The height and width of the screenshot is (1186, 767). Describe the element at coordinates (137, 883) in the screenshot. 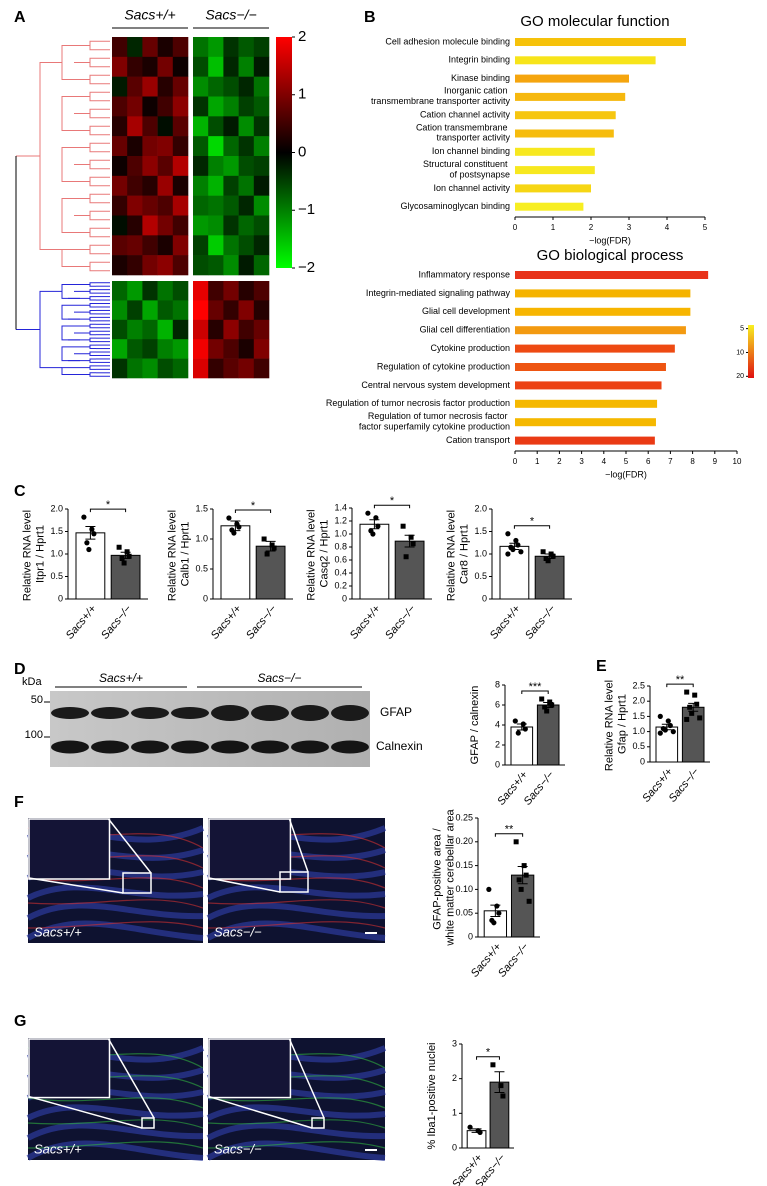

I see `zoom-box` at that location.